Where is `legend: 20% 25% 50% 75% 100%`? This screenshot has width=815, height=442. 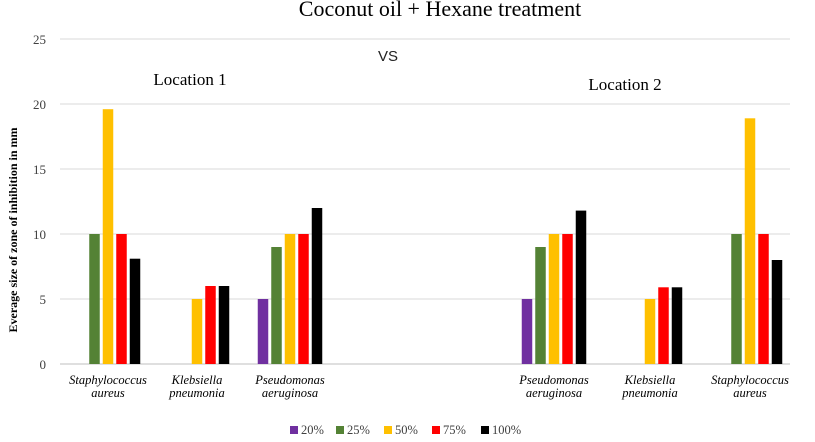
legend: 20% 25% 50% 75% 100% is located at coordinates (405, 430).